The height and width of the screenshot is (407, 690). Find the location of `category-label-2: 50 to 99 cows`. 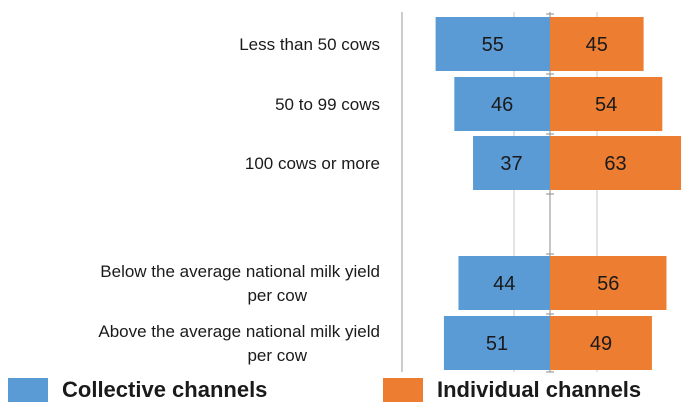

category-label-2: 50 to 99 cows is located at coordinates (327, 104).